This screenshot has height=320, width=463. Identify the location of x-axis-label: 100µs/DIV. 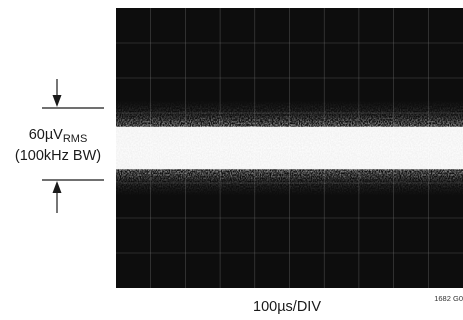
(287, 307).